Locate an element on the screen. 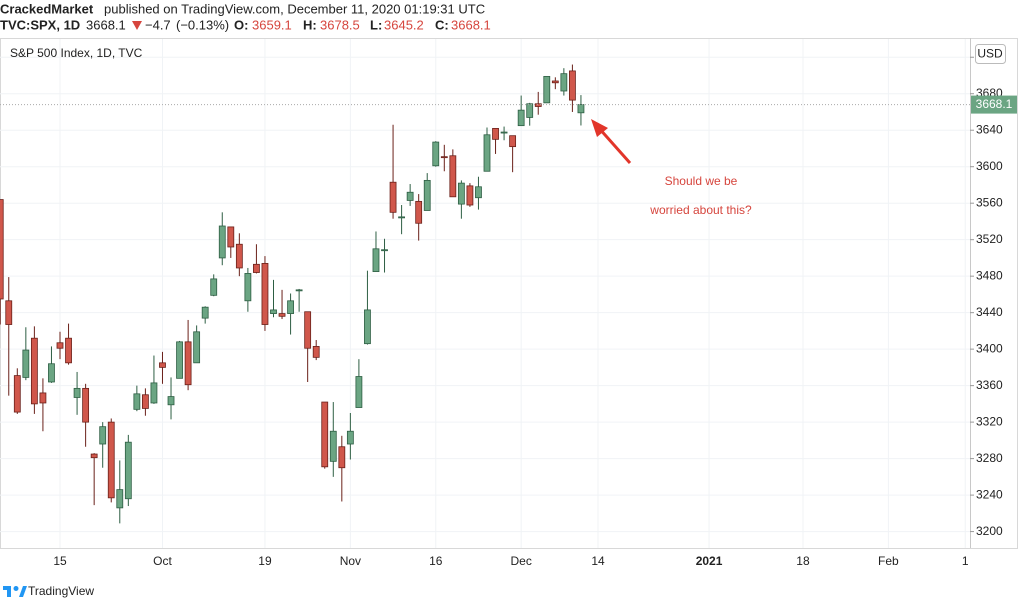 Image resolution: width=1018 pixels, height=601 pixels. x-tick-label: 14 is located at coordinates (598, 561).